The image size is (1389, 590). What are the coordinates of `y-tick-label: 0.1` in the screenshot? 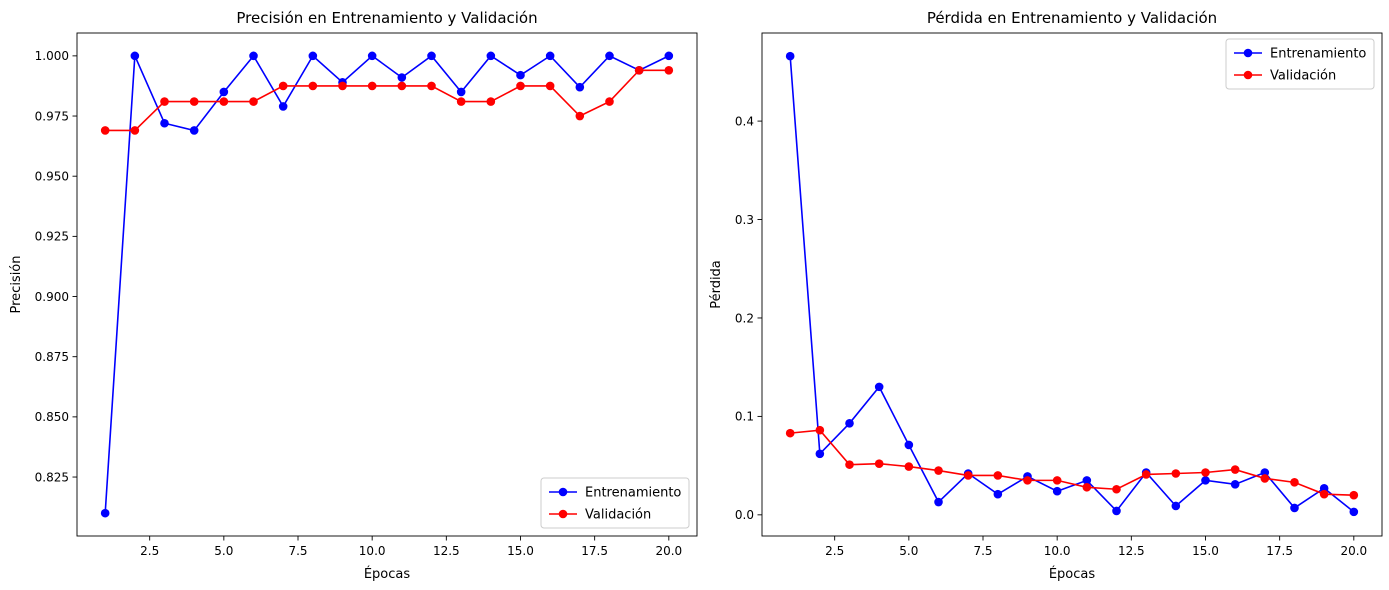 It's located at (744, 417).